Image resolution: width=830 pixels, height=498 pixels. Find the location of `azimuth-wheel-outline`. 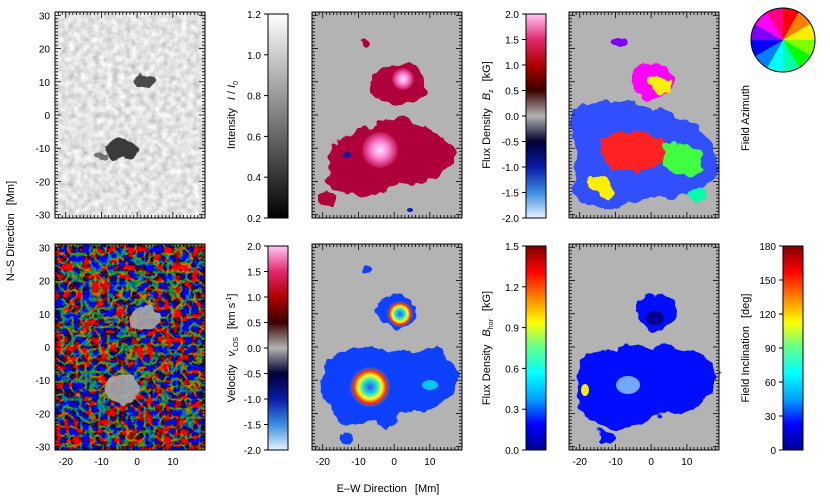

azimuth-wheel-outline is located at coordinates (783, 40).